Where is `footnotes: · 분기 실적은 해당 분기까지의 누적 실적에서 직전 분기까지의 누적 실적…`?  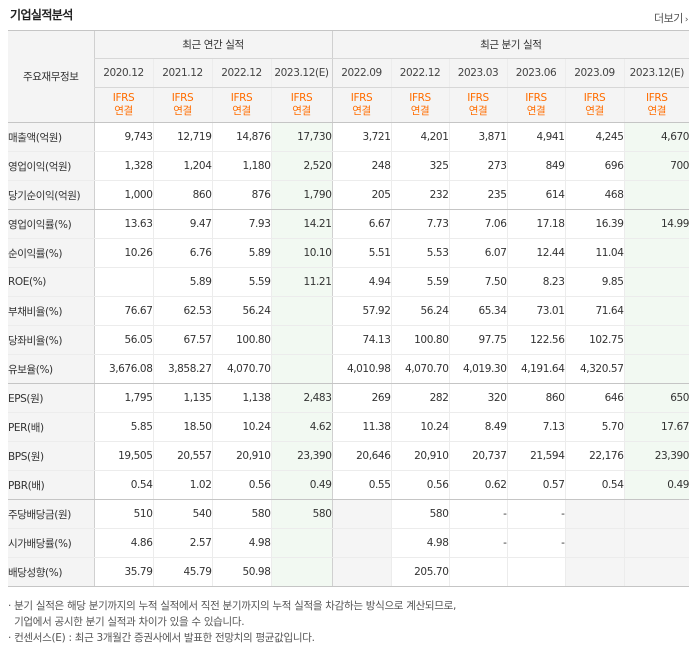 footnotes: · 분기 실적은 해당 분기까지의 누적 실적에서 직전 분기까지의 누적 실적… is located at coordinates (232, 622).